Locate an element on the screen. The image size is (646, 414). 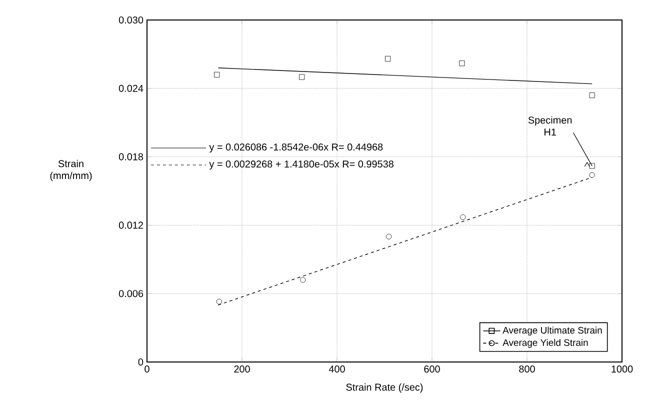
y-tick-label: 0.030 is located at coordinates (131, 20).